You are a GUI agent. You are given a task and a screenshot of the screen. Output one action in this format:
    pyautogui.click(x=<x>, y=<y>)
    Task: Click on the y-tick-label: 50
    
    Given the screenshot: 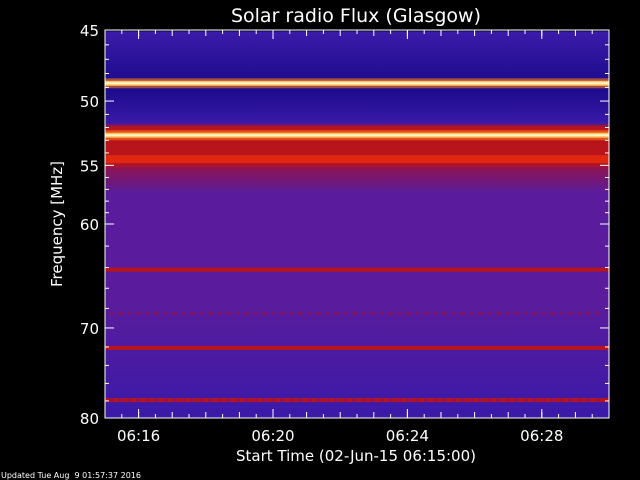 What is the action you would take?
    pyautogui.click(x=89, y=102)
    